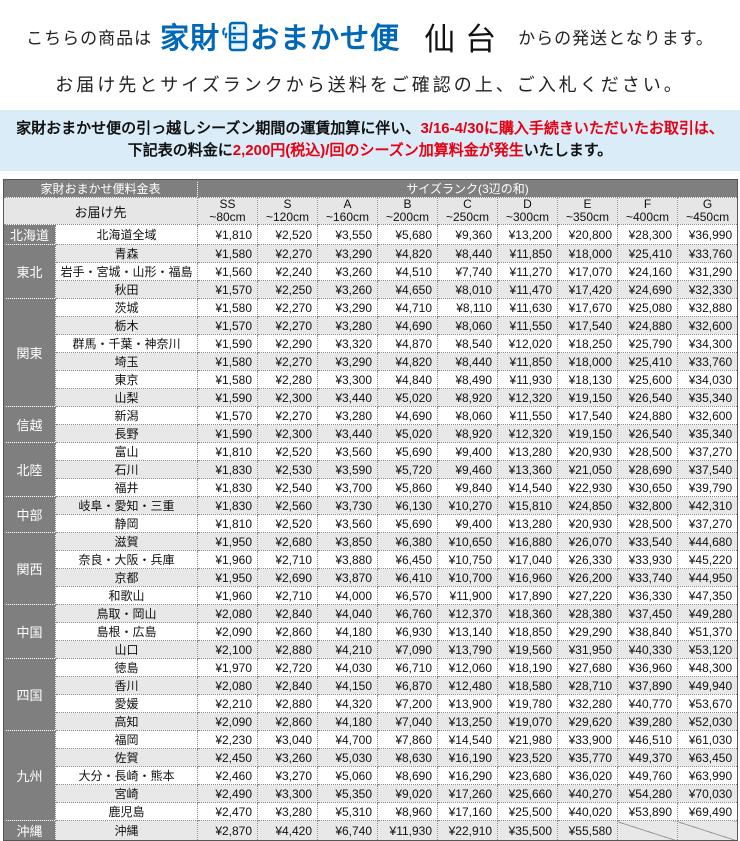  I want to click on price-cell: ¥11,550, so click(528, 415).